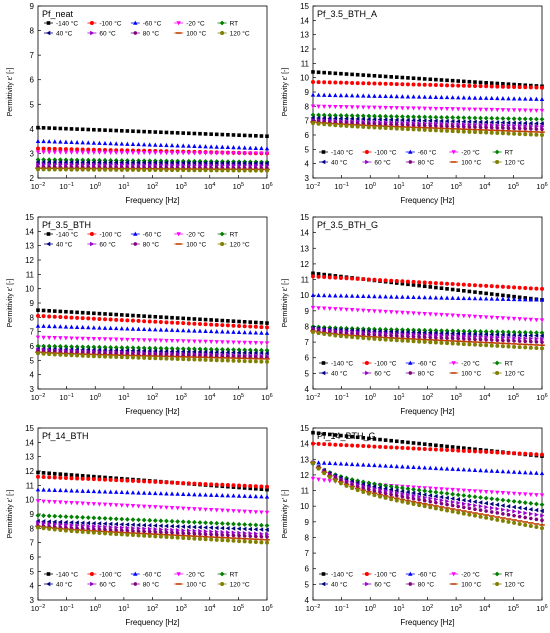 The image size is (550, 633). What do you see at coordinates (64, 585) in the screenshot?
I see `legend-label: 40 °C` at bounding box center [64, 585].